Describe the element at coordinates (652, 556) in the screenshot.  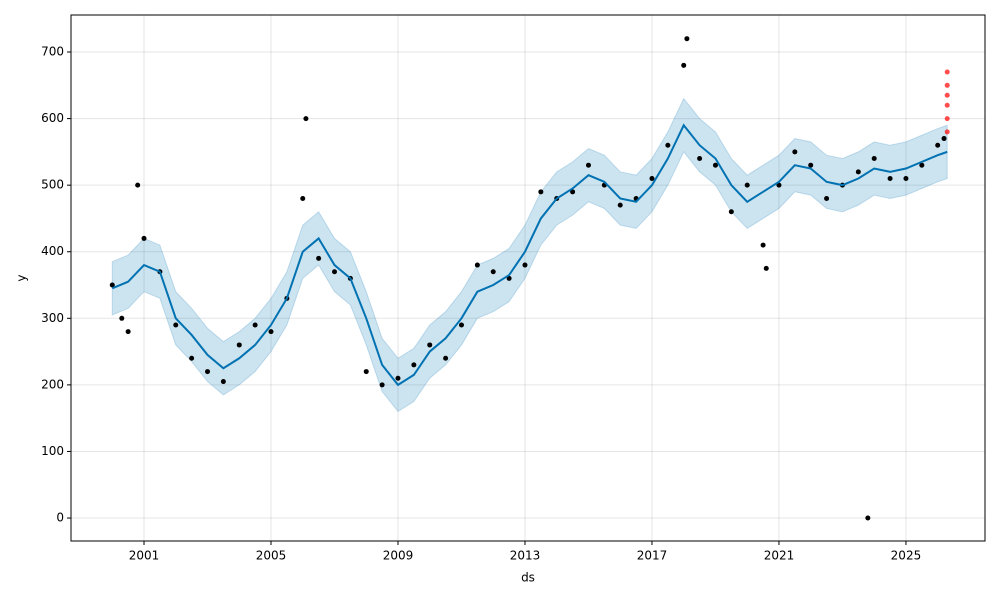
I see `x-tick-label: 2017` at that location.